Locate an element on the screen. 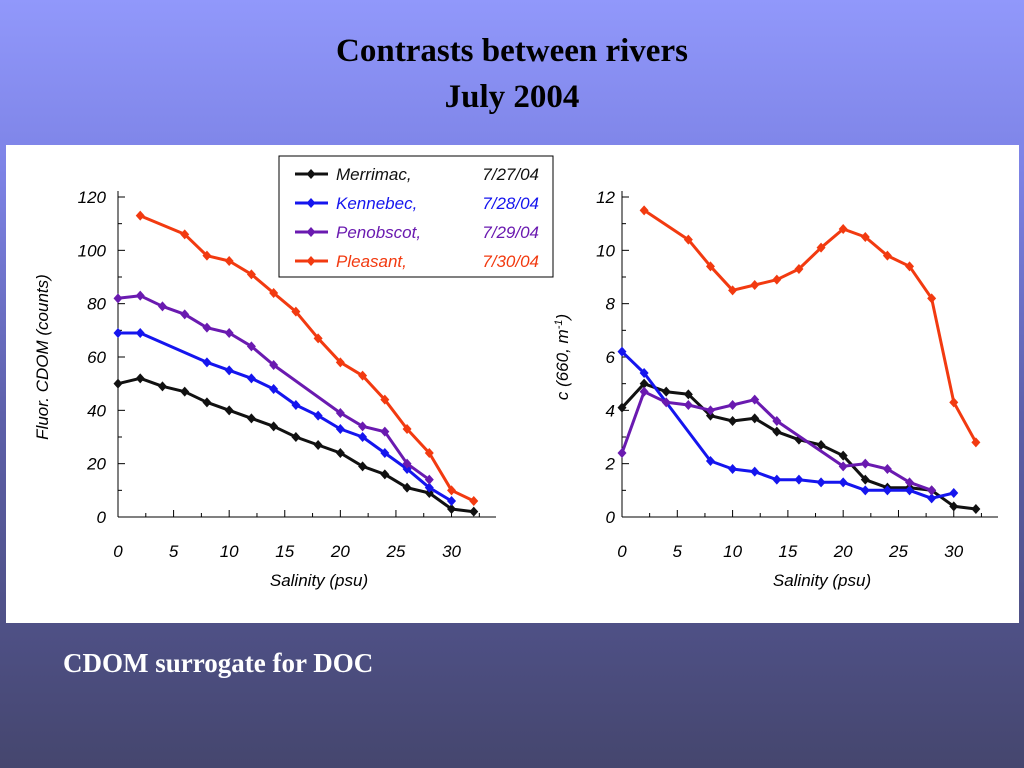  y-axis-label: c (660, m-1) is located at coordinates (562, 357).